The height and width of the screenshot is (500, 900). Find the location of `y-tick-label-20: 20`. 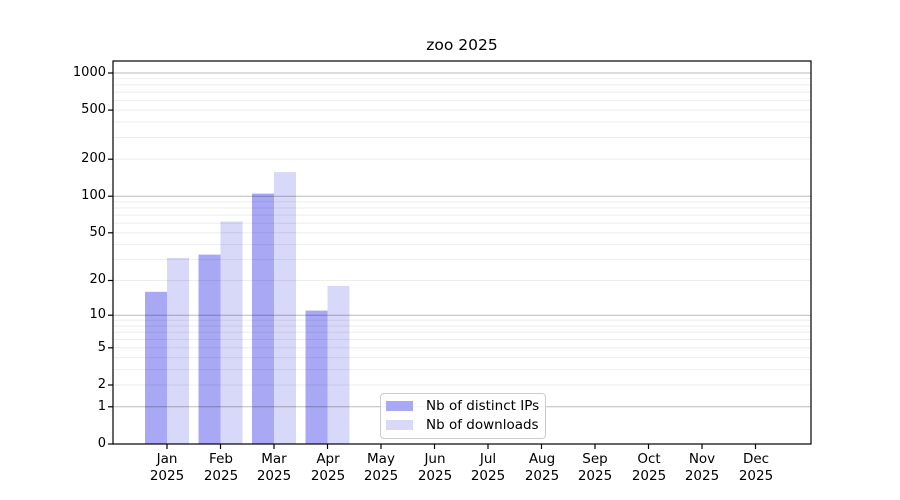

y-tick-label-20: 20 is located at coordinates (97, 279).